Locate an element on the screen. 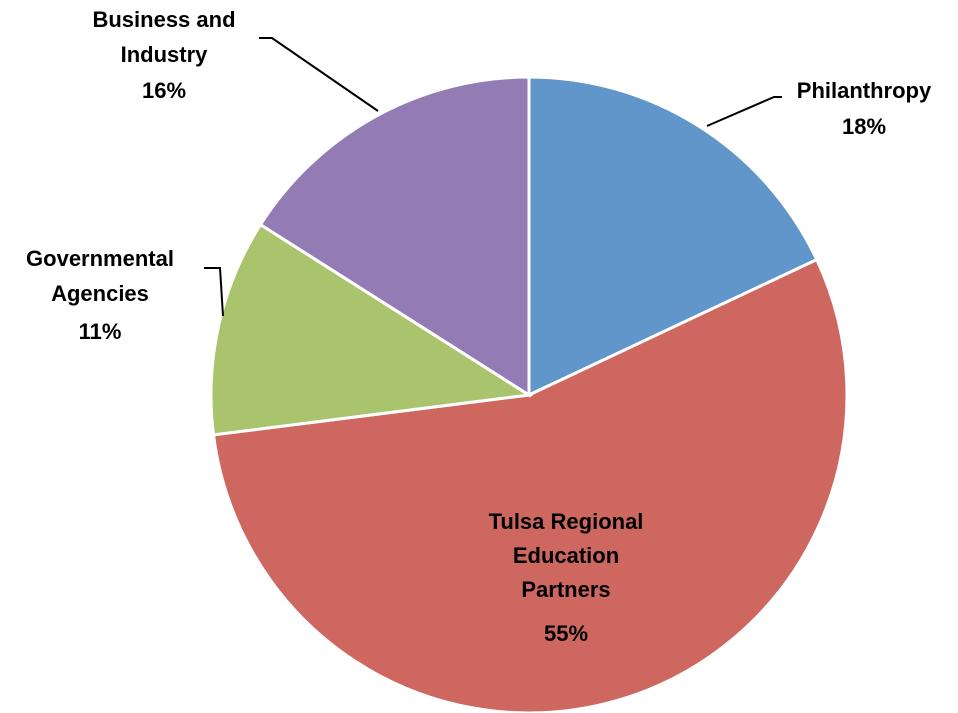  slice-label-tulsa-regional-line1: Tulsa Regional is located at coordinates (566, 521).